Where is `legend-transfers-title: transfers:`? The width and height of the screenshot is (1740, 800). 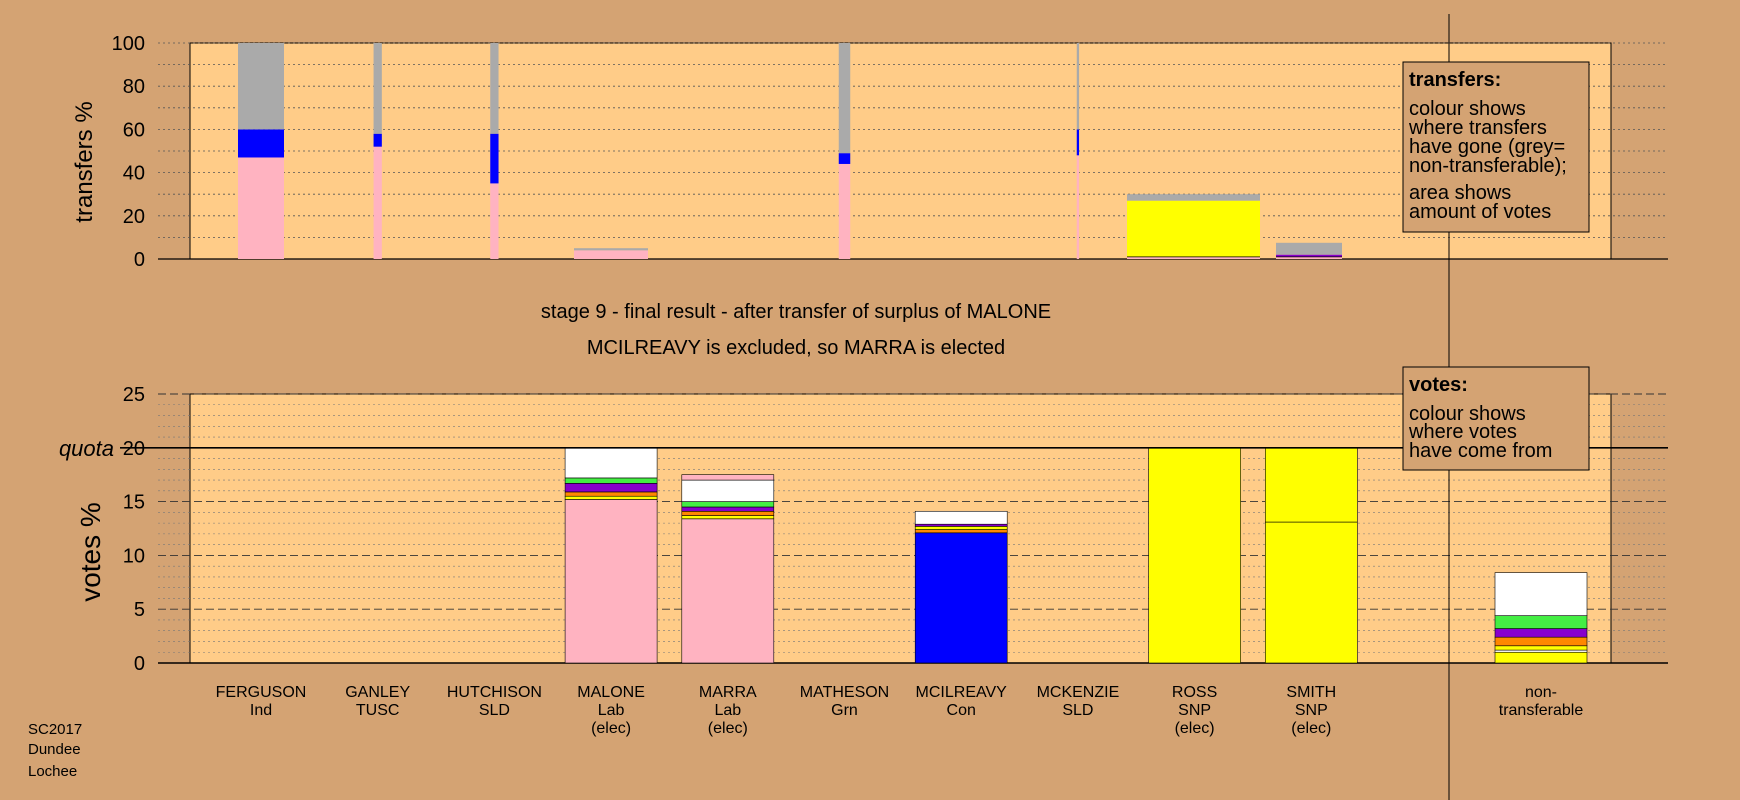 legend-transfers-title: transfers: is located at coordinates (1455, 80).